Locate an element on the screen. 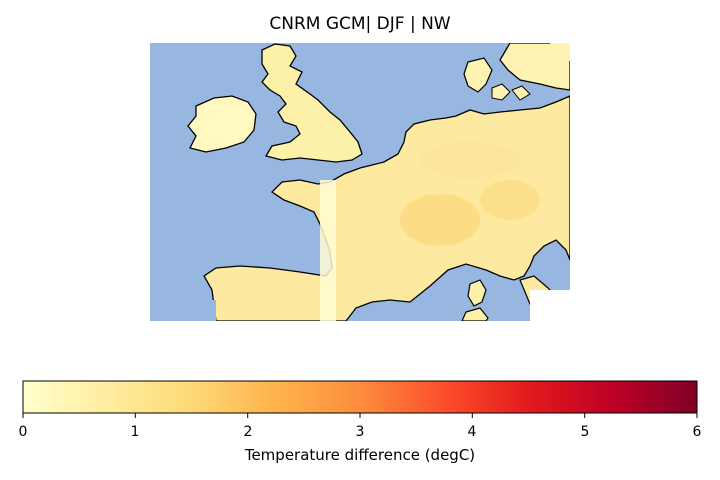  colorbar-tick-5: 5 is located at coordinates (585, 432).